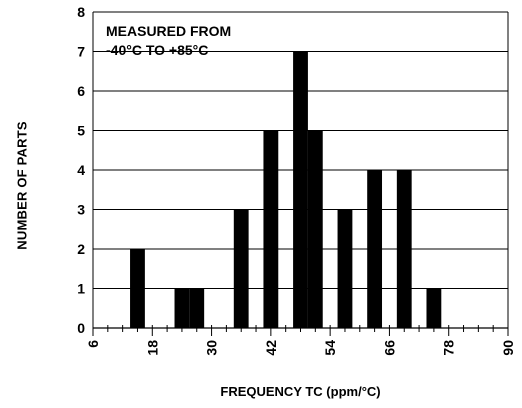 The image size is (522, 408). I want to click on y-tick-label-8: 8, so click(81, 12).